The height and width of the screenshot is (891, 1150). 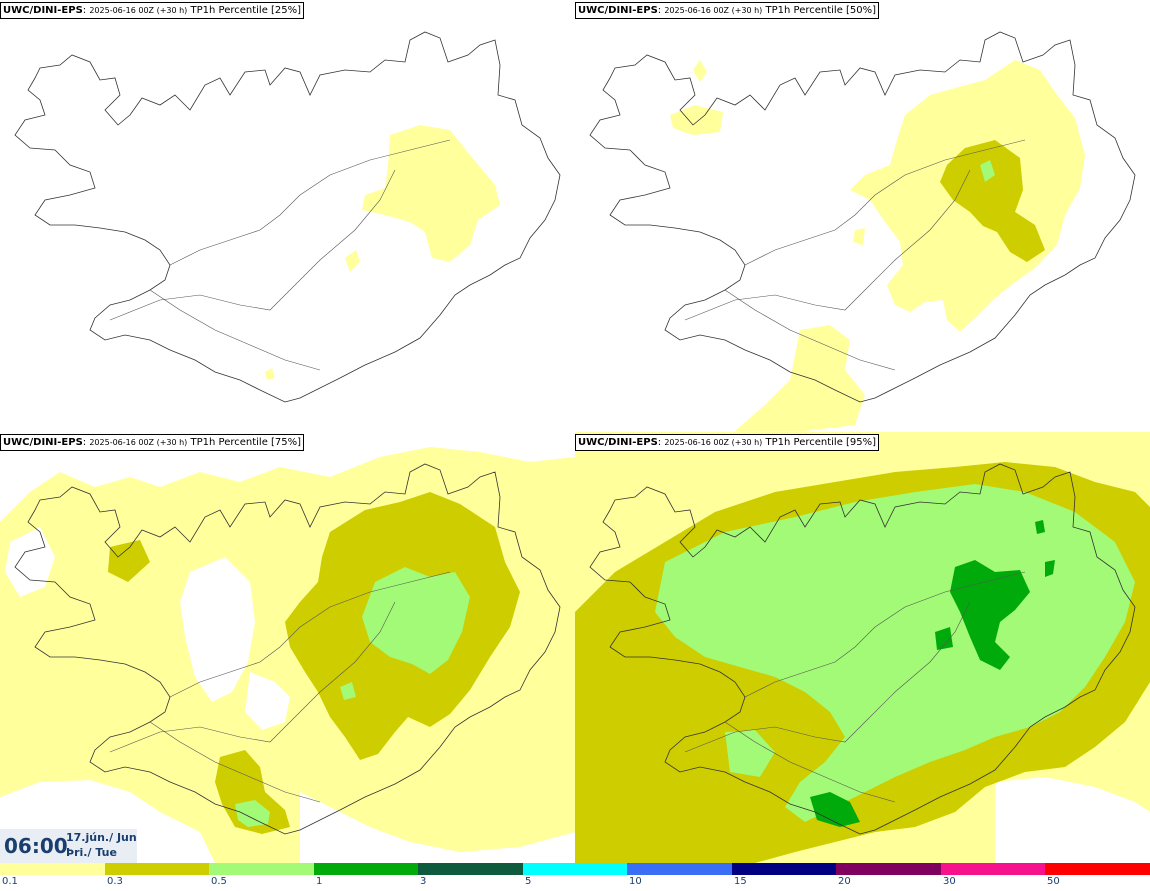 I want to click on colorbar-label: 0.3, so click(x=115, y=881).